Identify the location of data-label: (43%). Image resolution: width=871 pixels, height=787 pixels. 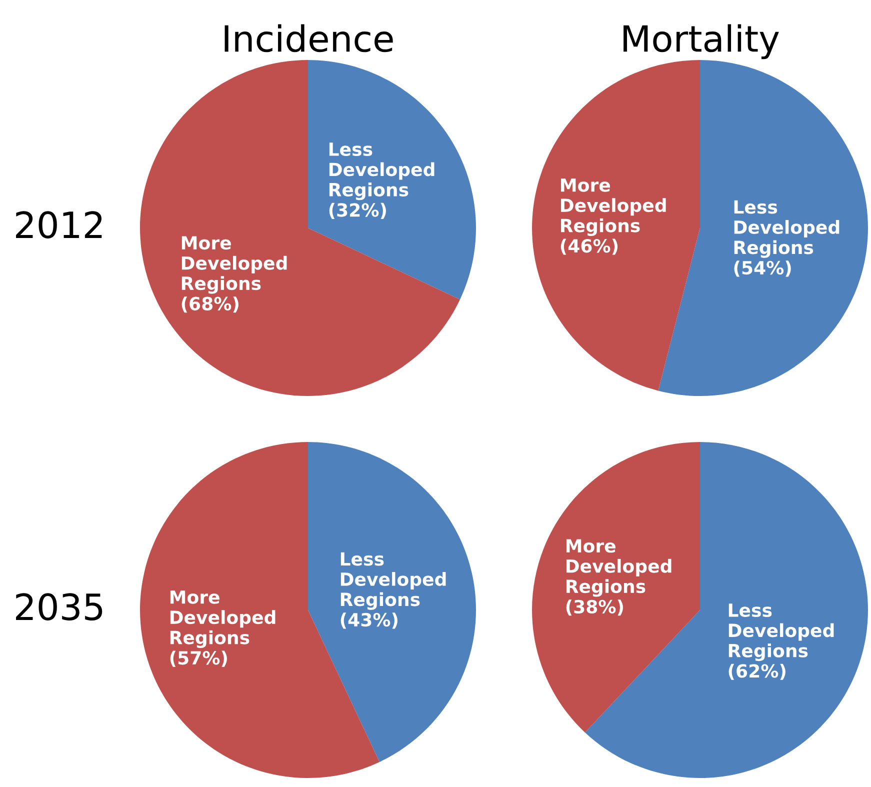
(369, 620).